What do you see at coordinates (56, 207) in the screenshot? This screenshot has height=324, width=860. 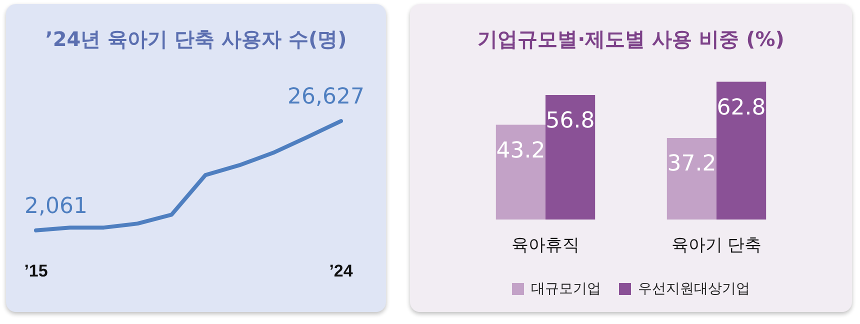 I see `data-label: 2,061` at bounding box center [56, 207].